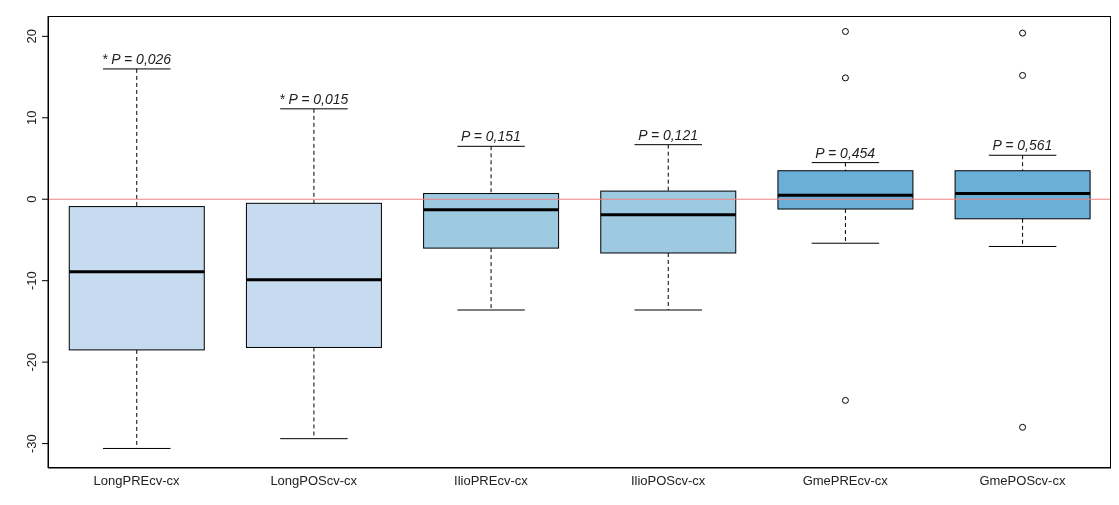  Describe the element at coordinates (491, 136) in the screenshot. I see `annotation: P = 0,151` at that location.